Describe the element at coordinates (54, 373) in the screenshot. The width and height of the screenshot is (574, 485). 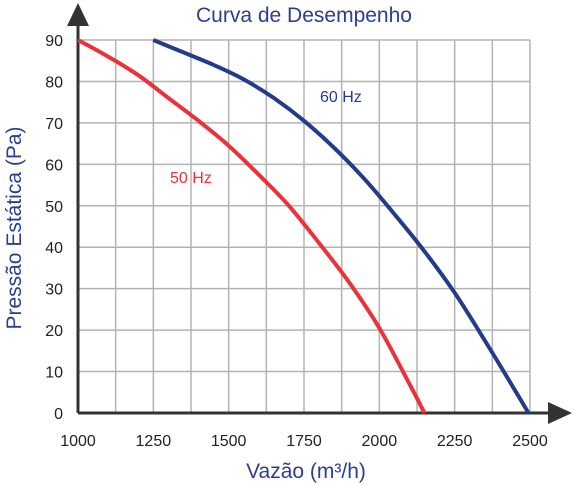
I see `y-tick-label: 10` at that location.